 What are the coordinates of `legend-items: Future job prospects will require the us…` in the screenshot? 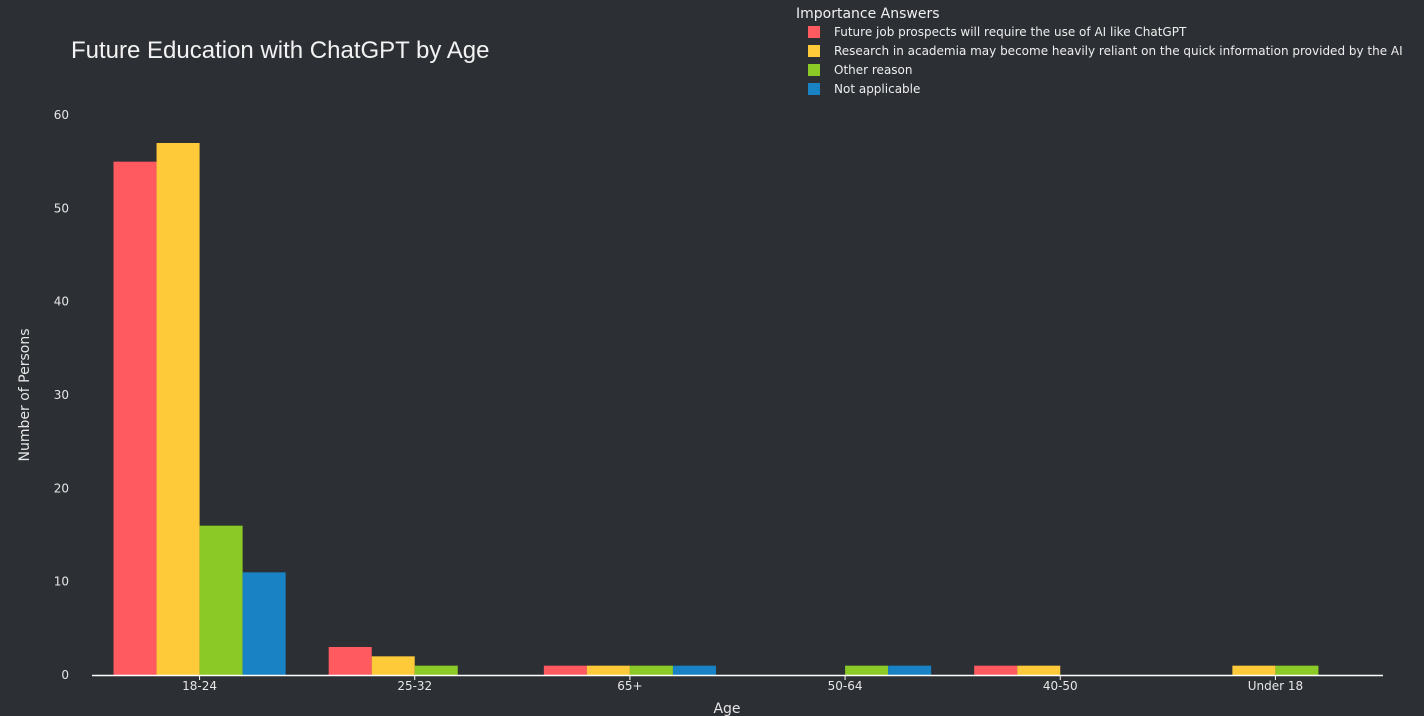 It's located at (1105, 60).